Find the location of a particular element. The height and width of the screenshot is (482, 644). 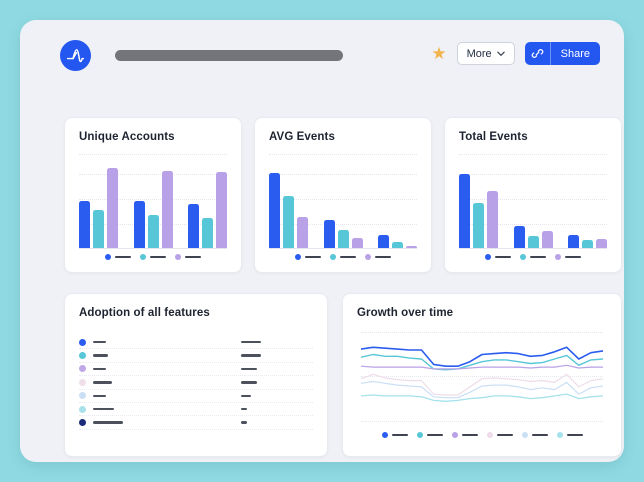

link-icon is located at coordinates (537, 53).